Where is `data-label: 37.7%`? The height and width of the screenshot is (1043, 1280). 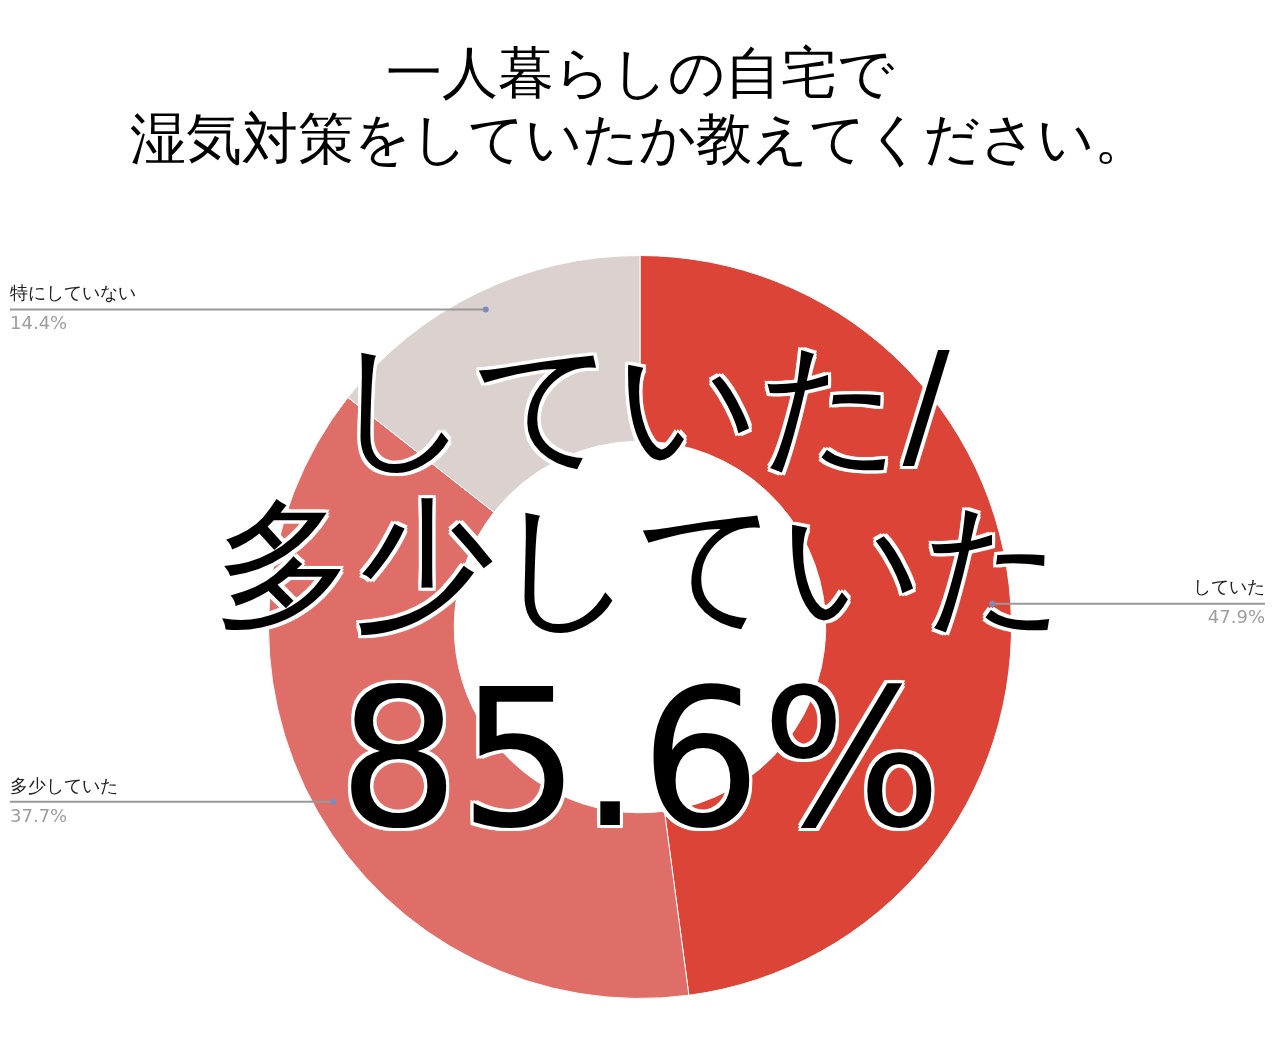 data-label: 37.7% is located at coordinates (39, 815).